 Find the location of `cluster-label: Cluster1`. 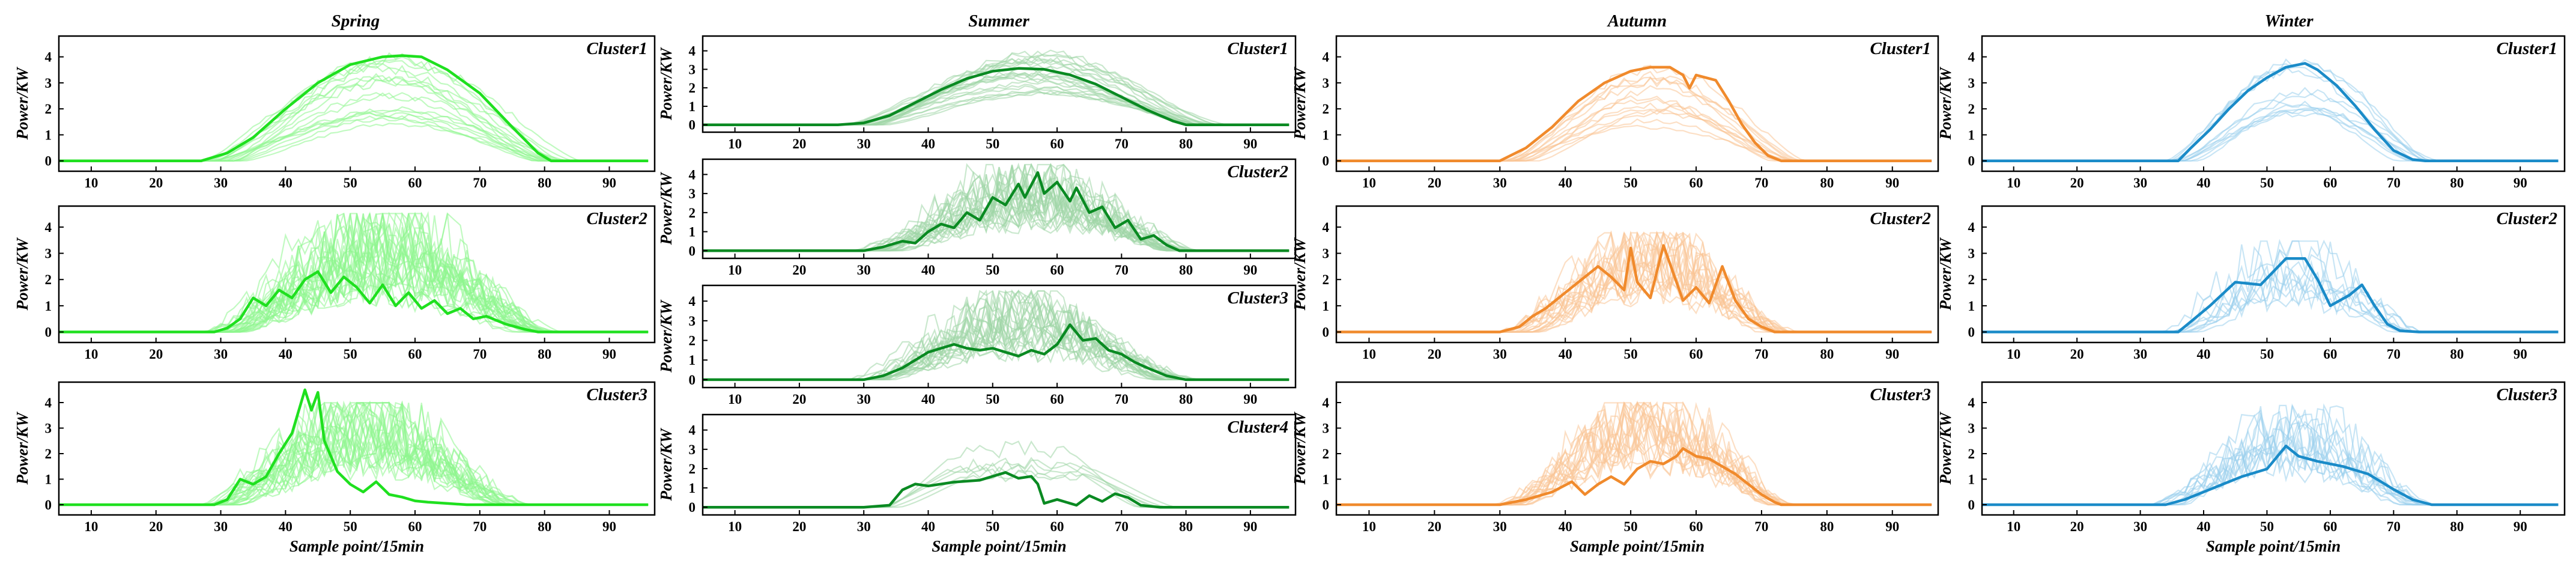

cluster-label: Cluster1 is located at coordinates (1900, 48).